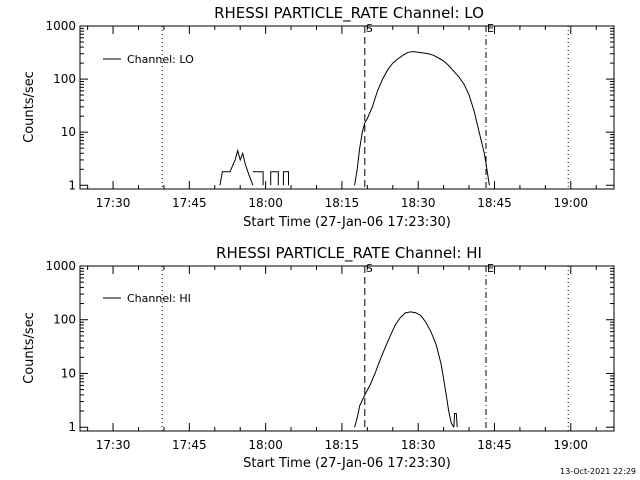 This screenshot has height=480, width=640. I want to click on panel-lo-x-axis-label: Start Time (27-Jan-06 17:23:30), so click(347, 222).